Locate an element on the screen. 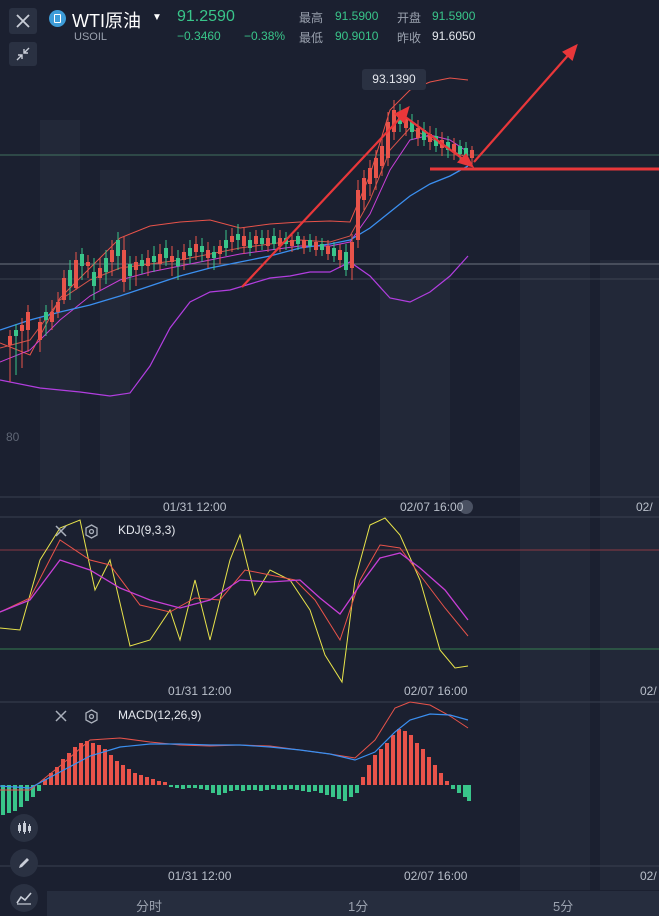 The width and height of the screenshot is (659, 916). symbol-icon is located at coordinates (57, 18).